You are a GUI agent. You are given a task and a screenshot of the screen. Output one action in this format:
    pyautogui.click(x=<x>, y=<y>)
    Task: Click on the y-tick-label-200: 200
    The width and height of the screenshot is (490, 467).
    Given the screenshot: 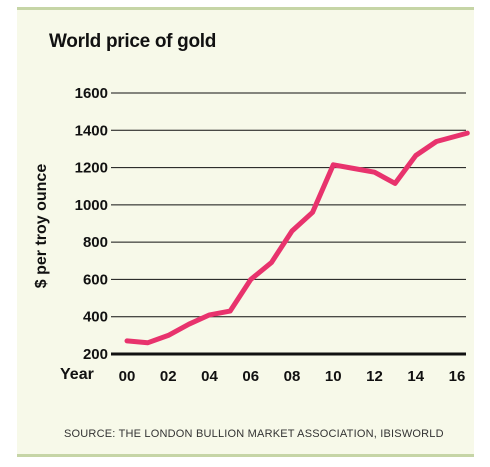 What is the action you would take?
    pyautogui.click(x=95, y=354)
    